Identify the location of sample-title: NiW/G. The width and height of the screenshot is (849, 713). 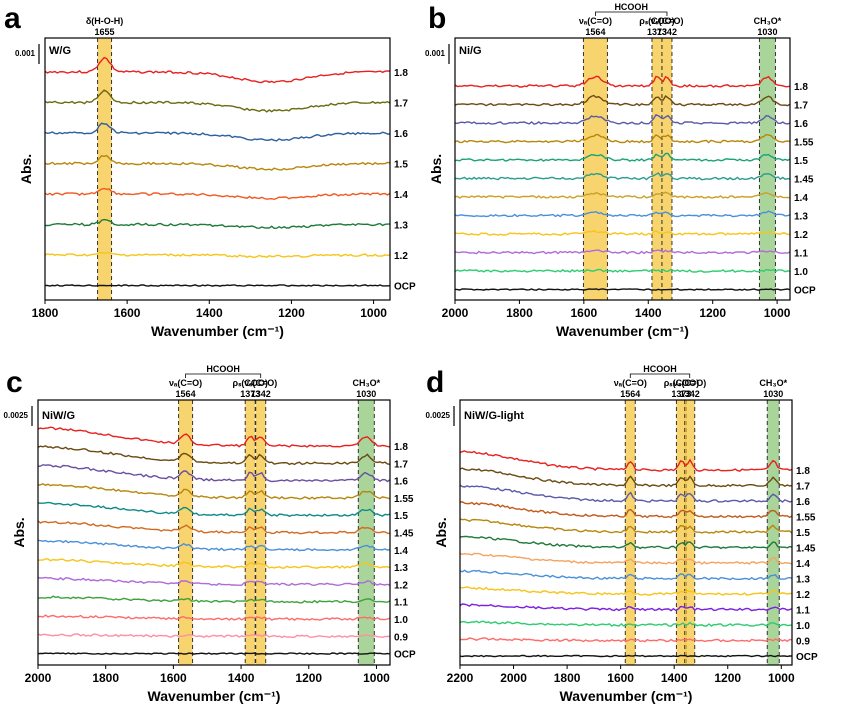
(58, 416).